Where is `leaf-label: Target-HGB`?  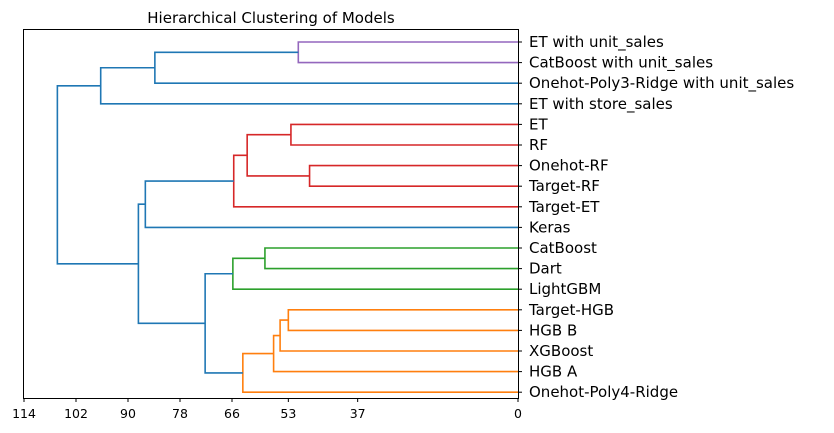 leaf-label: Target-HGB is located at coordinates (571, 310).